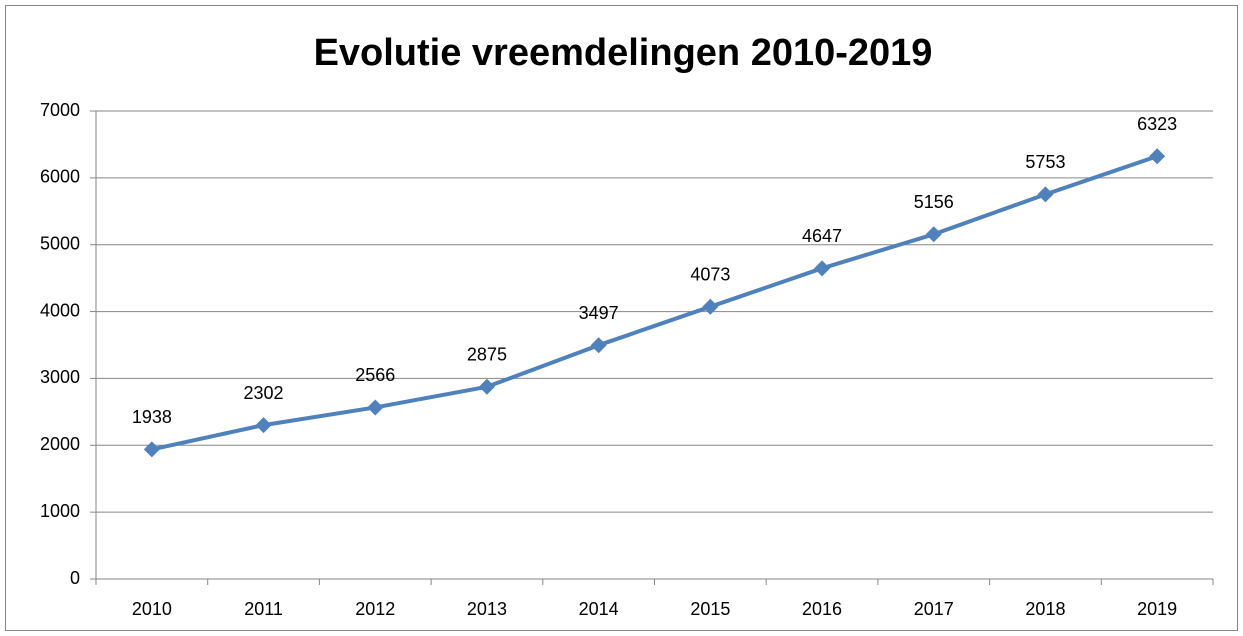 This screenshot has width=1243, height=636. Describe the element at coordinates (60, 243) in the screenshot. I see `y-tick-label: 5000` at that location.